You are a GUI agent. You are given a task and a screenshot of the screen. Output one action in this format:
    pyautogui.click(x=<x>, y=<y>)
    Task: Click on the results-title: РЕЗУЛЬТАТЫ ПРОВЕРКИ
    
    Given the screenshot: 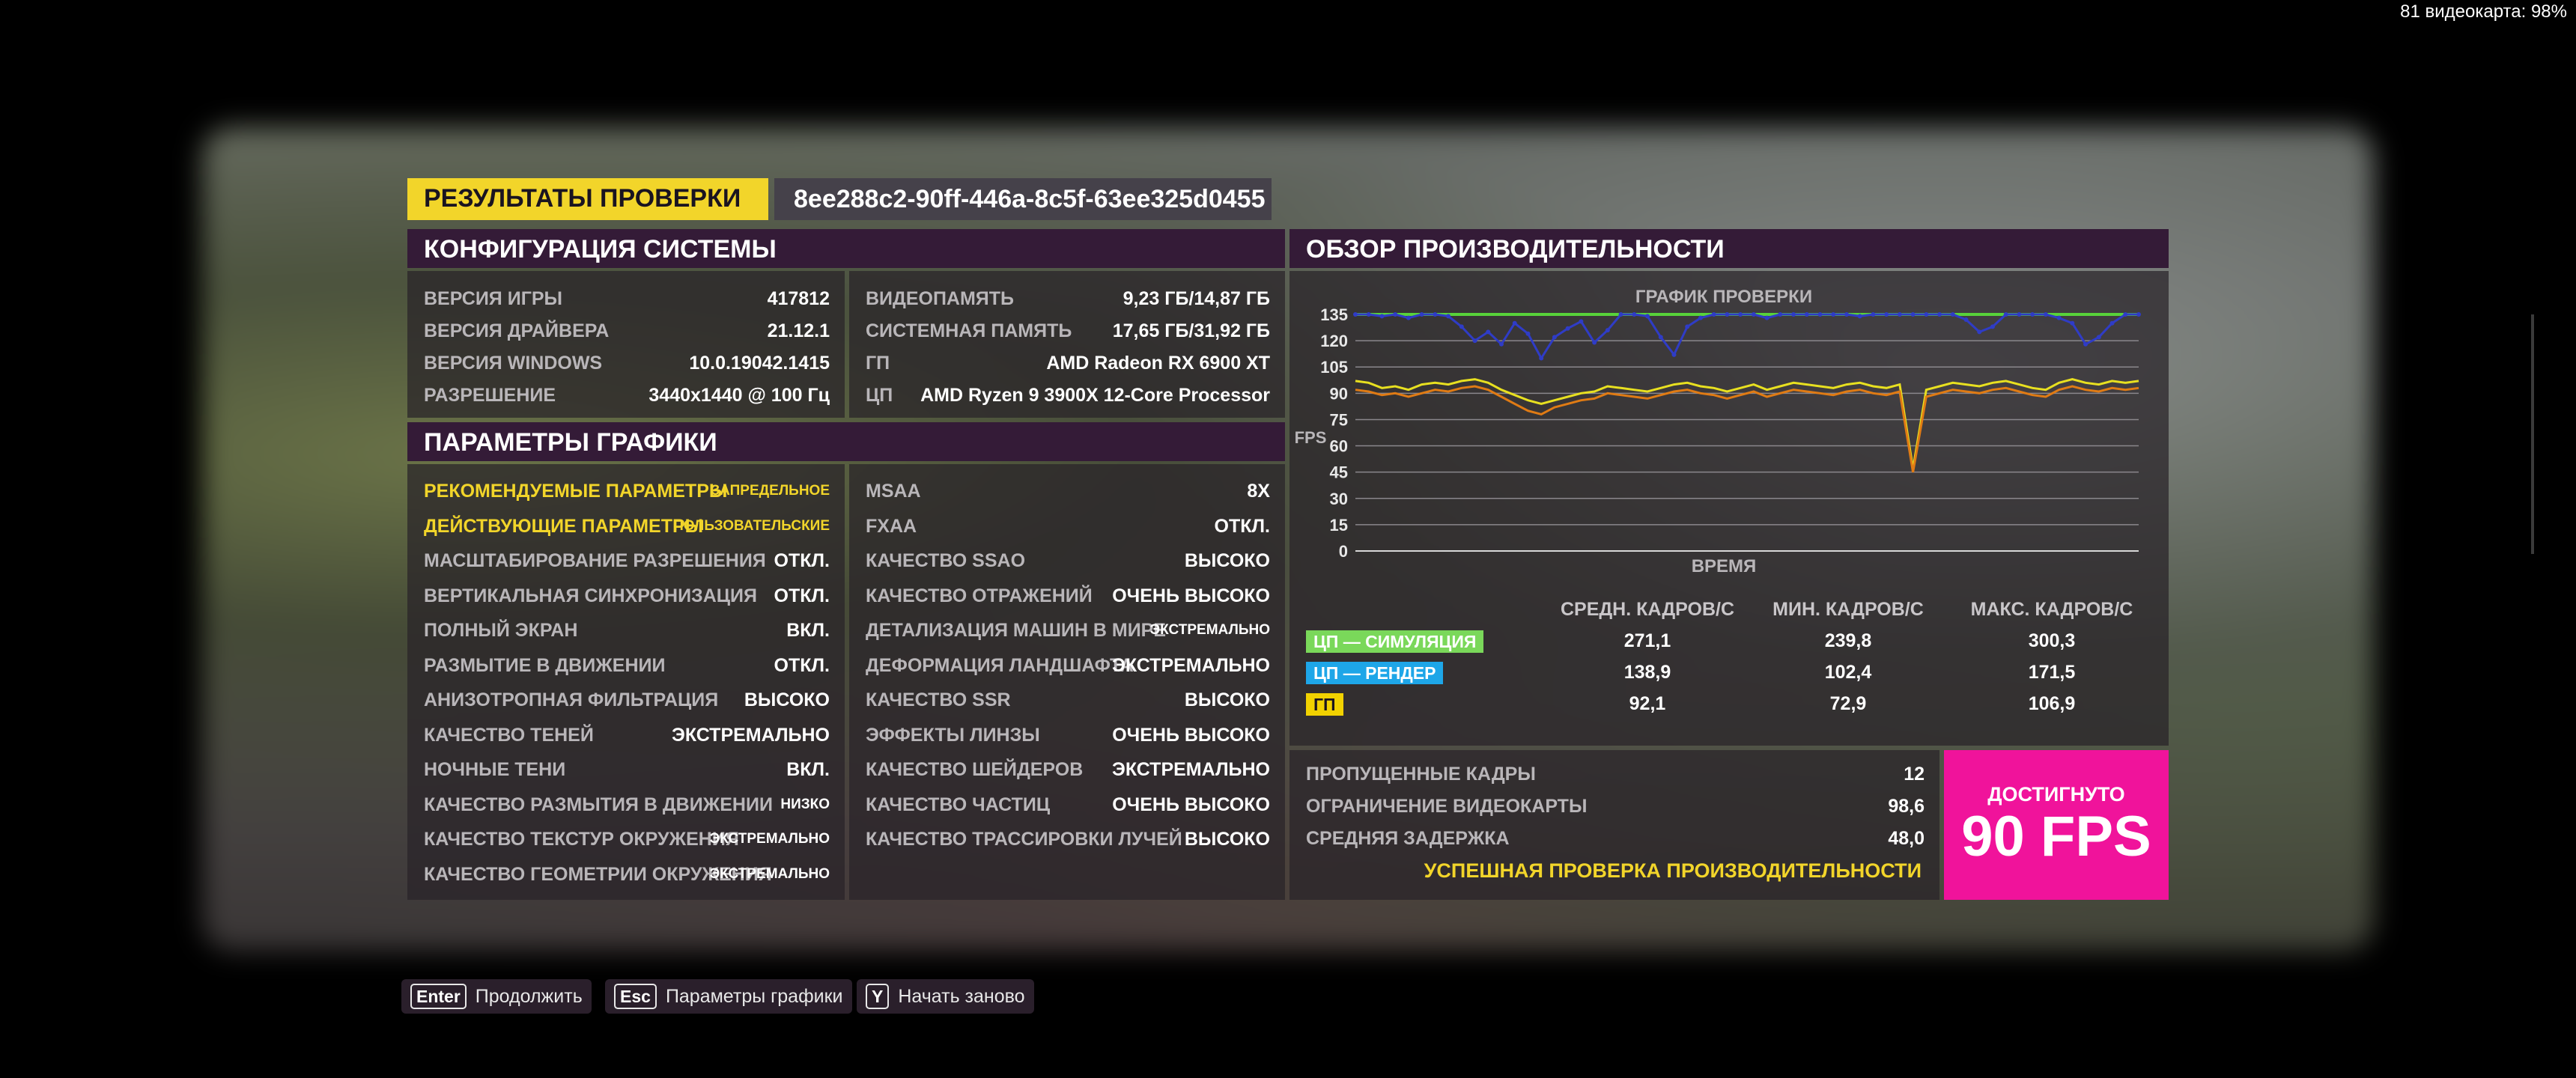 What is the action you would take?
    pyautogui.click(x=582, y=198)
    